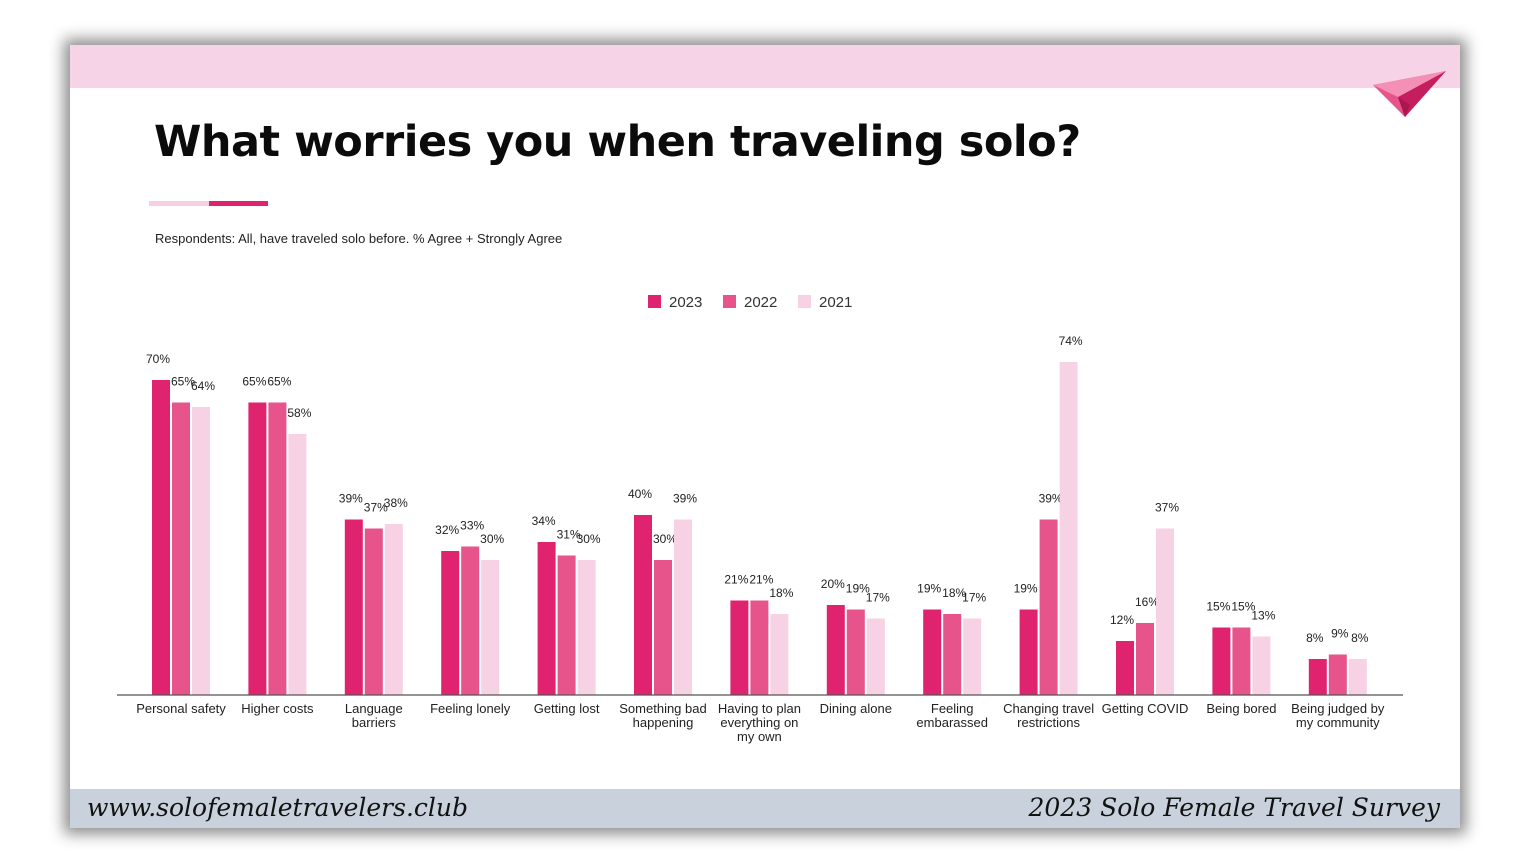  What do you see at coordinates (544, 521) in the screenshot?
I see `data-label-2023-4: 34%` at bounding box center [544, 521].